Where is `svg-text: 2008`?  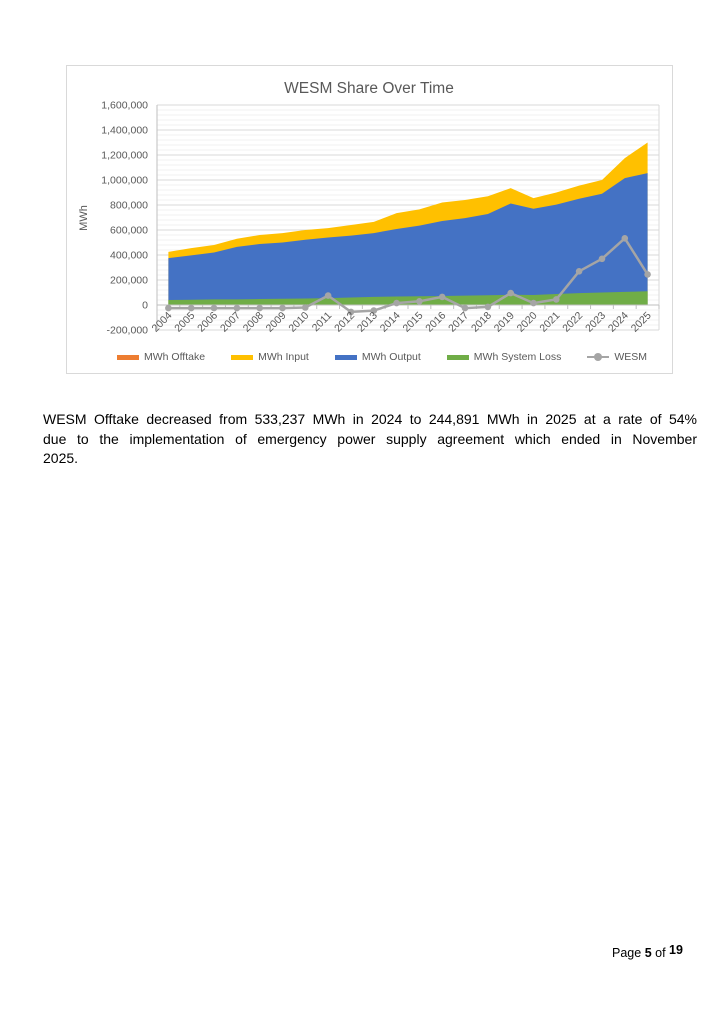
svg-text: 2008 is located at coordinates (253, 322).